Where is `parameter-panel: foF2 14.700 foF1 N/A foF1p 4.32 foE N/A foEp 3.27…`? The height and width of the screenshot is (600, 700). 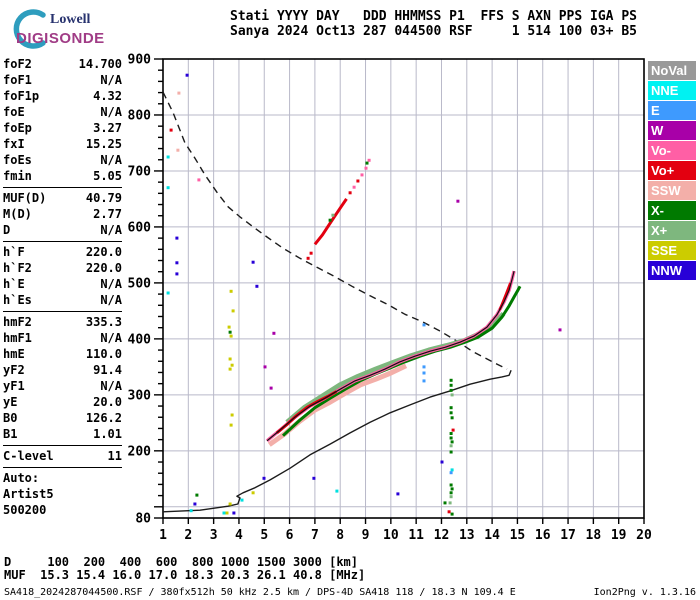
parameter-panel: foF2 14.700 foF1 N/A foF1p 4.32 foE N/A foEp 3.27… is located at coordinates (62, 287).